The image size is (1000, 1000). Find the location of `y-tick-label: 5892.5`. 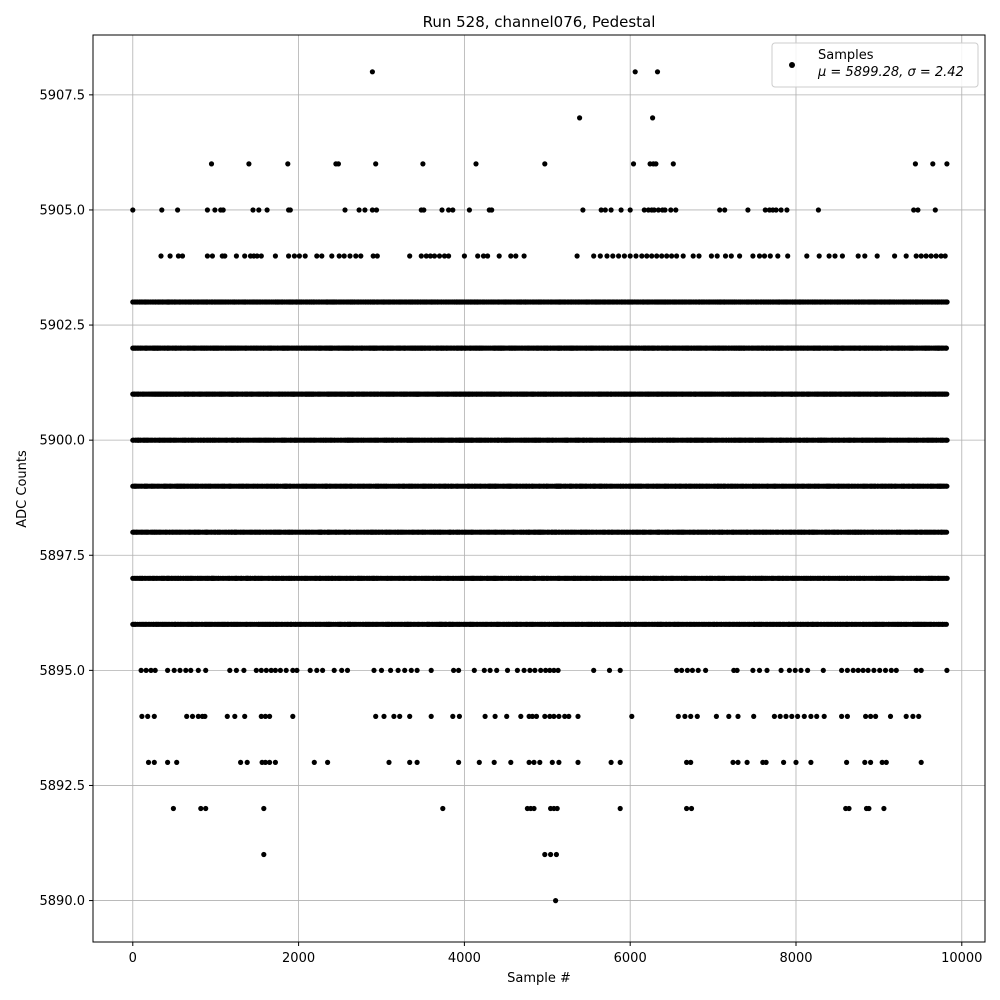

y-tick-label: 5892.5 is located at coordinates (63, 786).